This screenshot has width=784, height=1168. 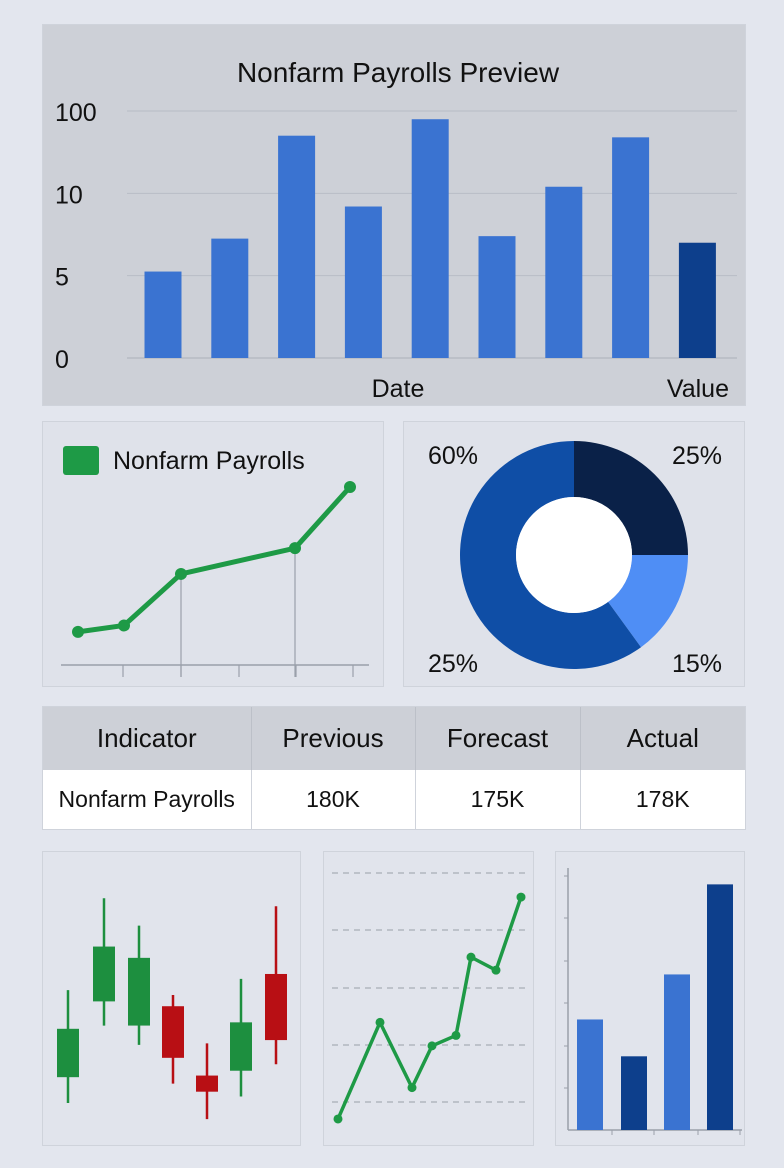 I want to click on donut-label-top-right: 25%, so click(x=697, y=456).